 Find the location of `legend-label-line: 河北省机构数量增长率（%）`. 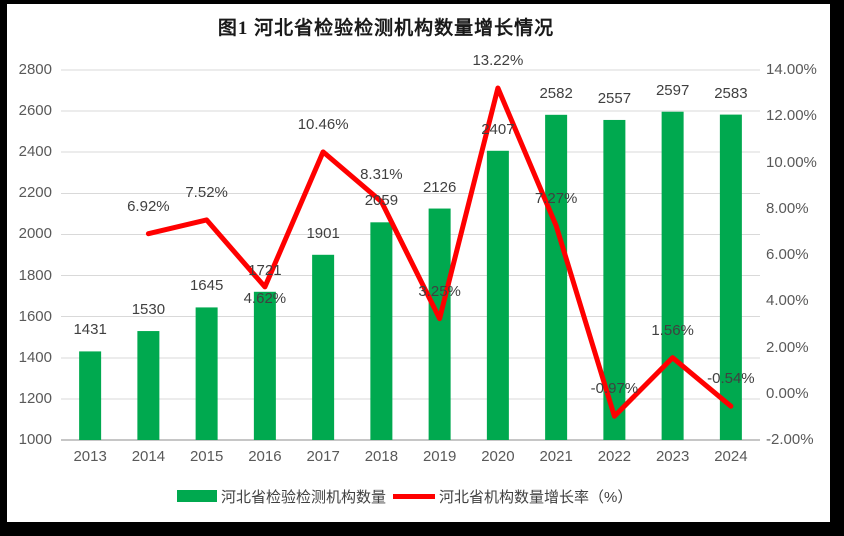

legend-label-line: 河北省机构数量增长率（%） is located at coordinates (536, 497).